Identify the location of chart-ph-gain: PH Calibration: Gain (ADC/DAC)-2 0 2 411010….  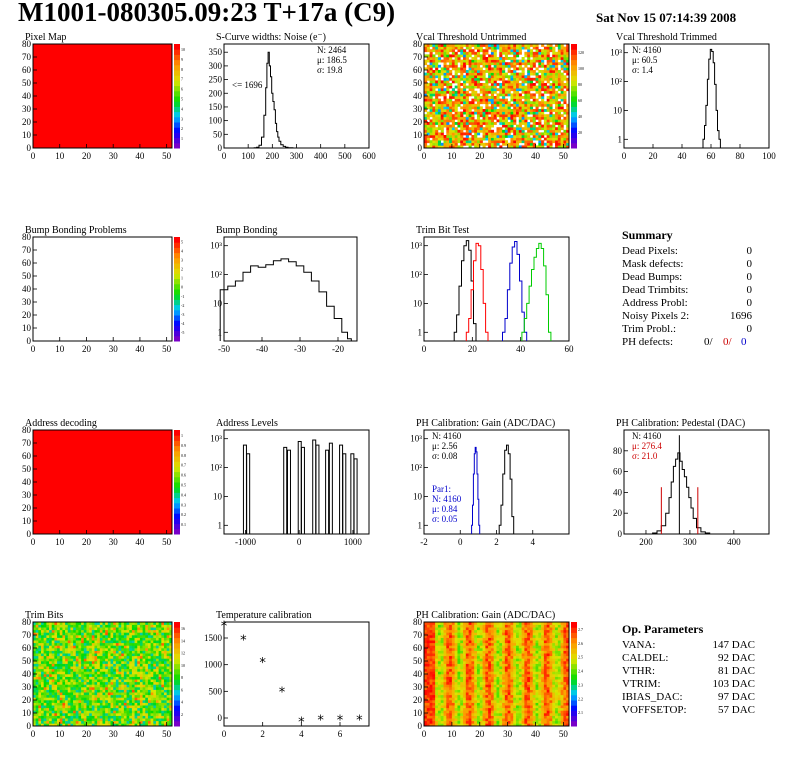
(490, 482).